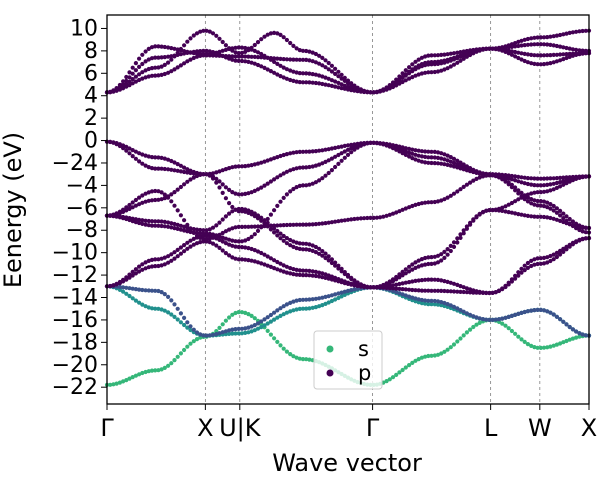 Image resolution: width=600 pixels, height=487 pixels. Describe the element at coordinates (75, 320) in the screenshot. I see `y-tick-label: −16` at that location.